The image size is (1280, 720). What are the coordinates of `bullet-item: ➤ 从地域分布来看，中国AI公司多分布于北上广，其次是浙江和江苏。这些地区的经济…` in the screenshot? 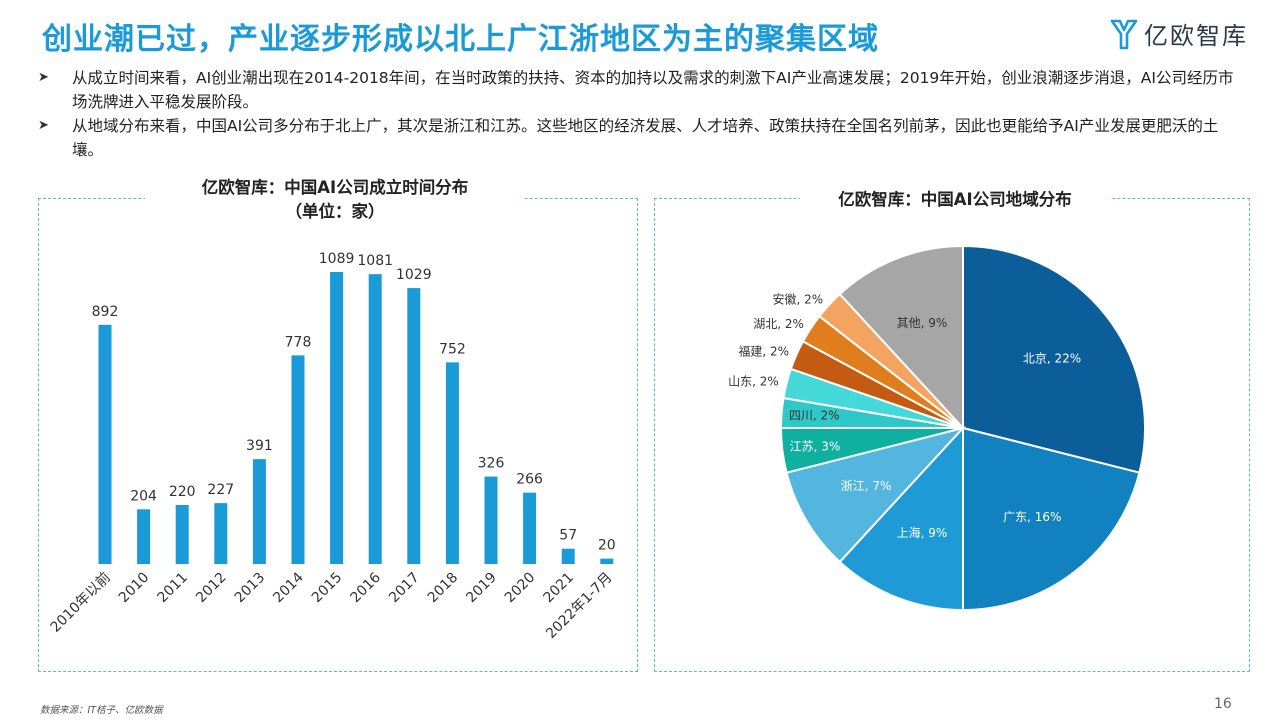 It's located at (638, 138).